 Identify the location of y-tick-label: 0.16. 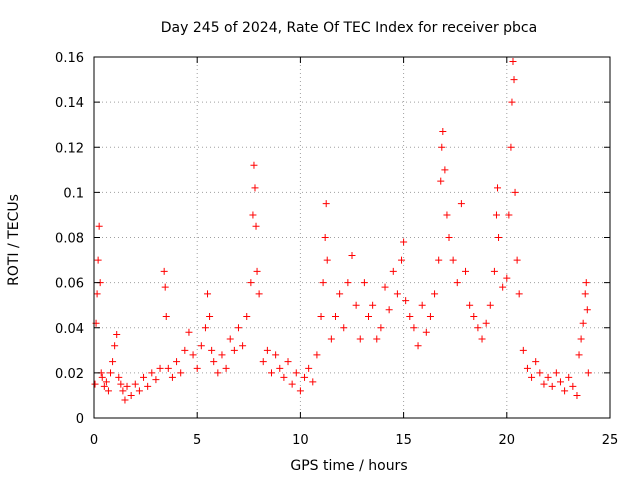
(69, 58).